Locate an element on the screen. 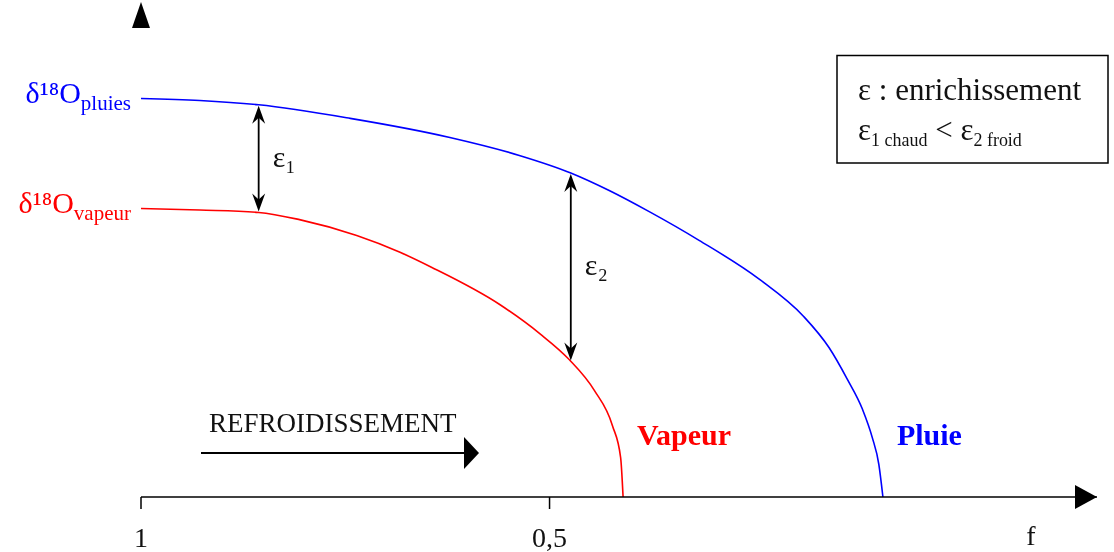 The image size is (1114, 552). annotation: ε₂ is located at coordinates (596, 265).